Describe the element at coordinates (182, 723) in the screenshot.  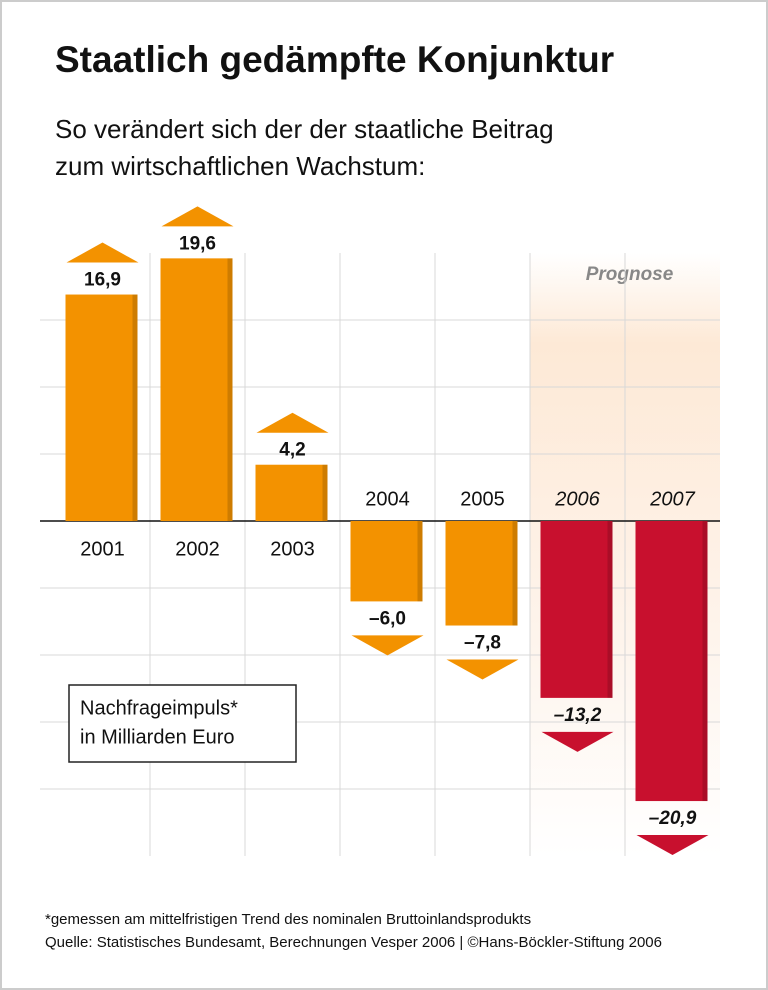
I see `legend-box` at that location.